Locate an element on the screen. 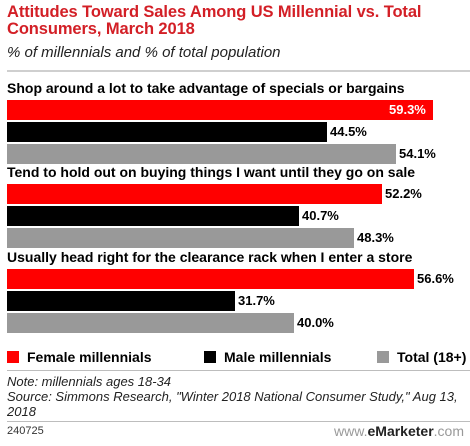 The width and height of the screenshot is (470, 446). legend-item-female: Female millennials is located at coordinates (79, 357).